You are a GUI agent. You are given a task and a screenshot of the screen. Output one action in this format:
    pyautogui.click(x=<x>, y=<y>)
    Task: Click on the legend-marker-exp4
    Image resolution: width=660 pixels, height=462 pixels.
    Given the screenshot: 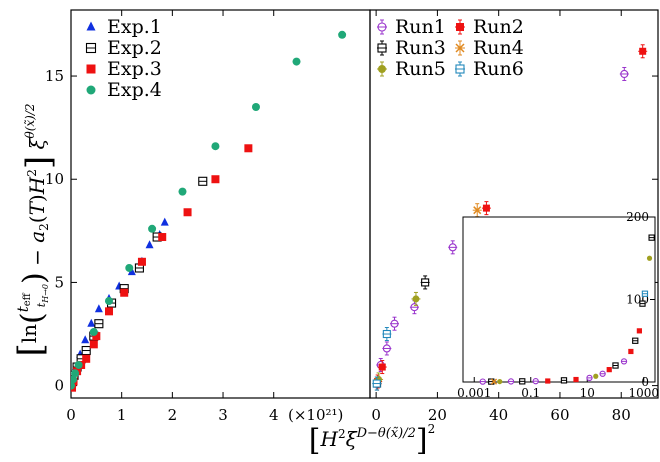 What is the action you would take?
    pyautogui.click(x=91, y=90)
    